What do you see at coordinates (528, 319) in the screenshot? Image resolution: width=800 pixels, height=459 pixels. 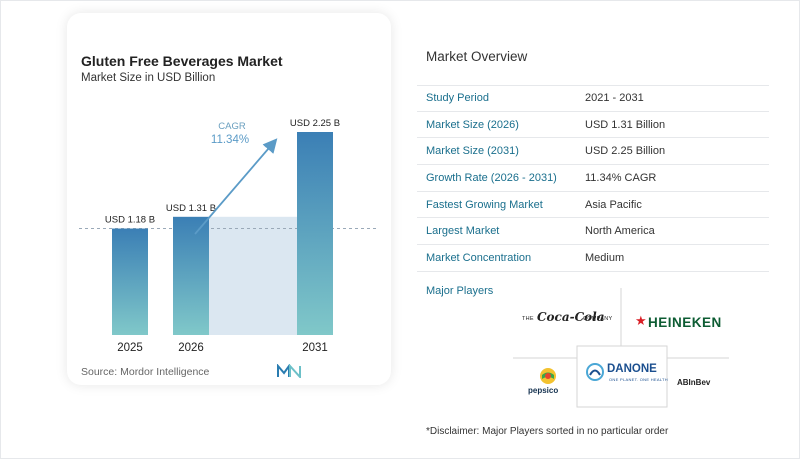 I see `coca-cola-logo-the: THE` at bounding box center [528, 319].